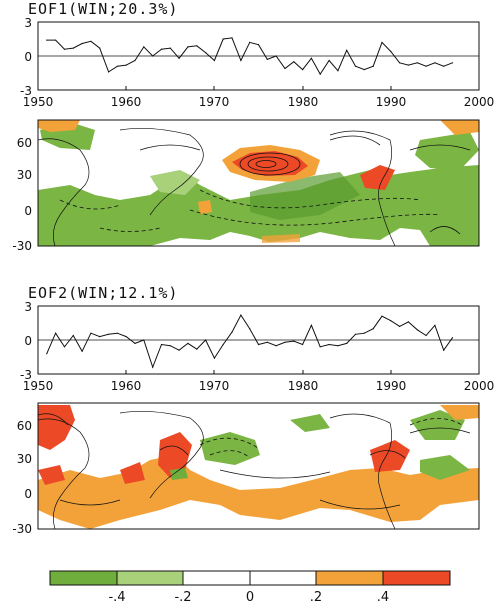  Describe the element at coordinates (479, 102) in the screenshot. I see `eof1-xtick-2000: 2000` at that location.